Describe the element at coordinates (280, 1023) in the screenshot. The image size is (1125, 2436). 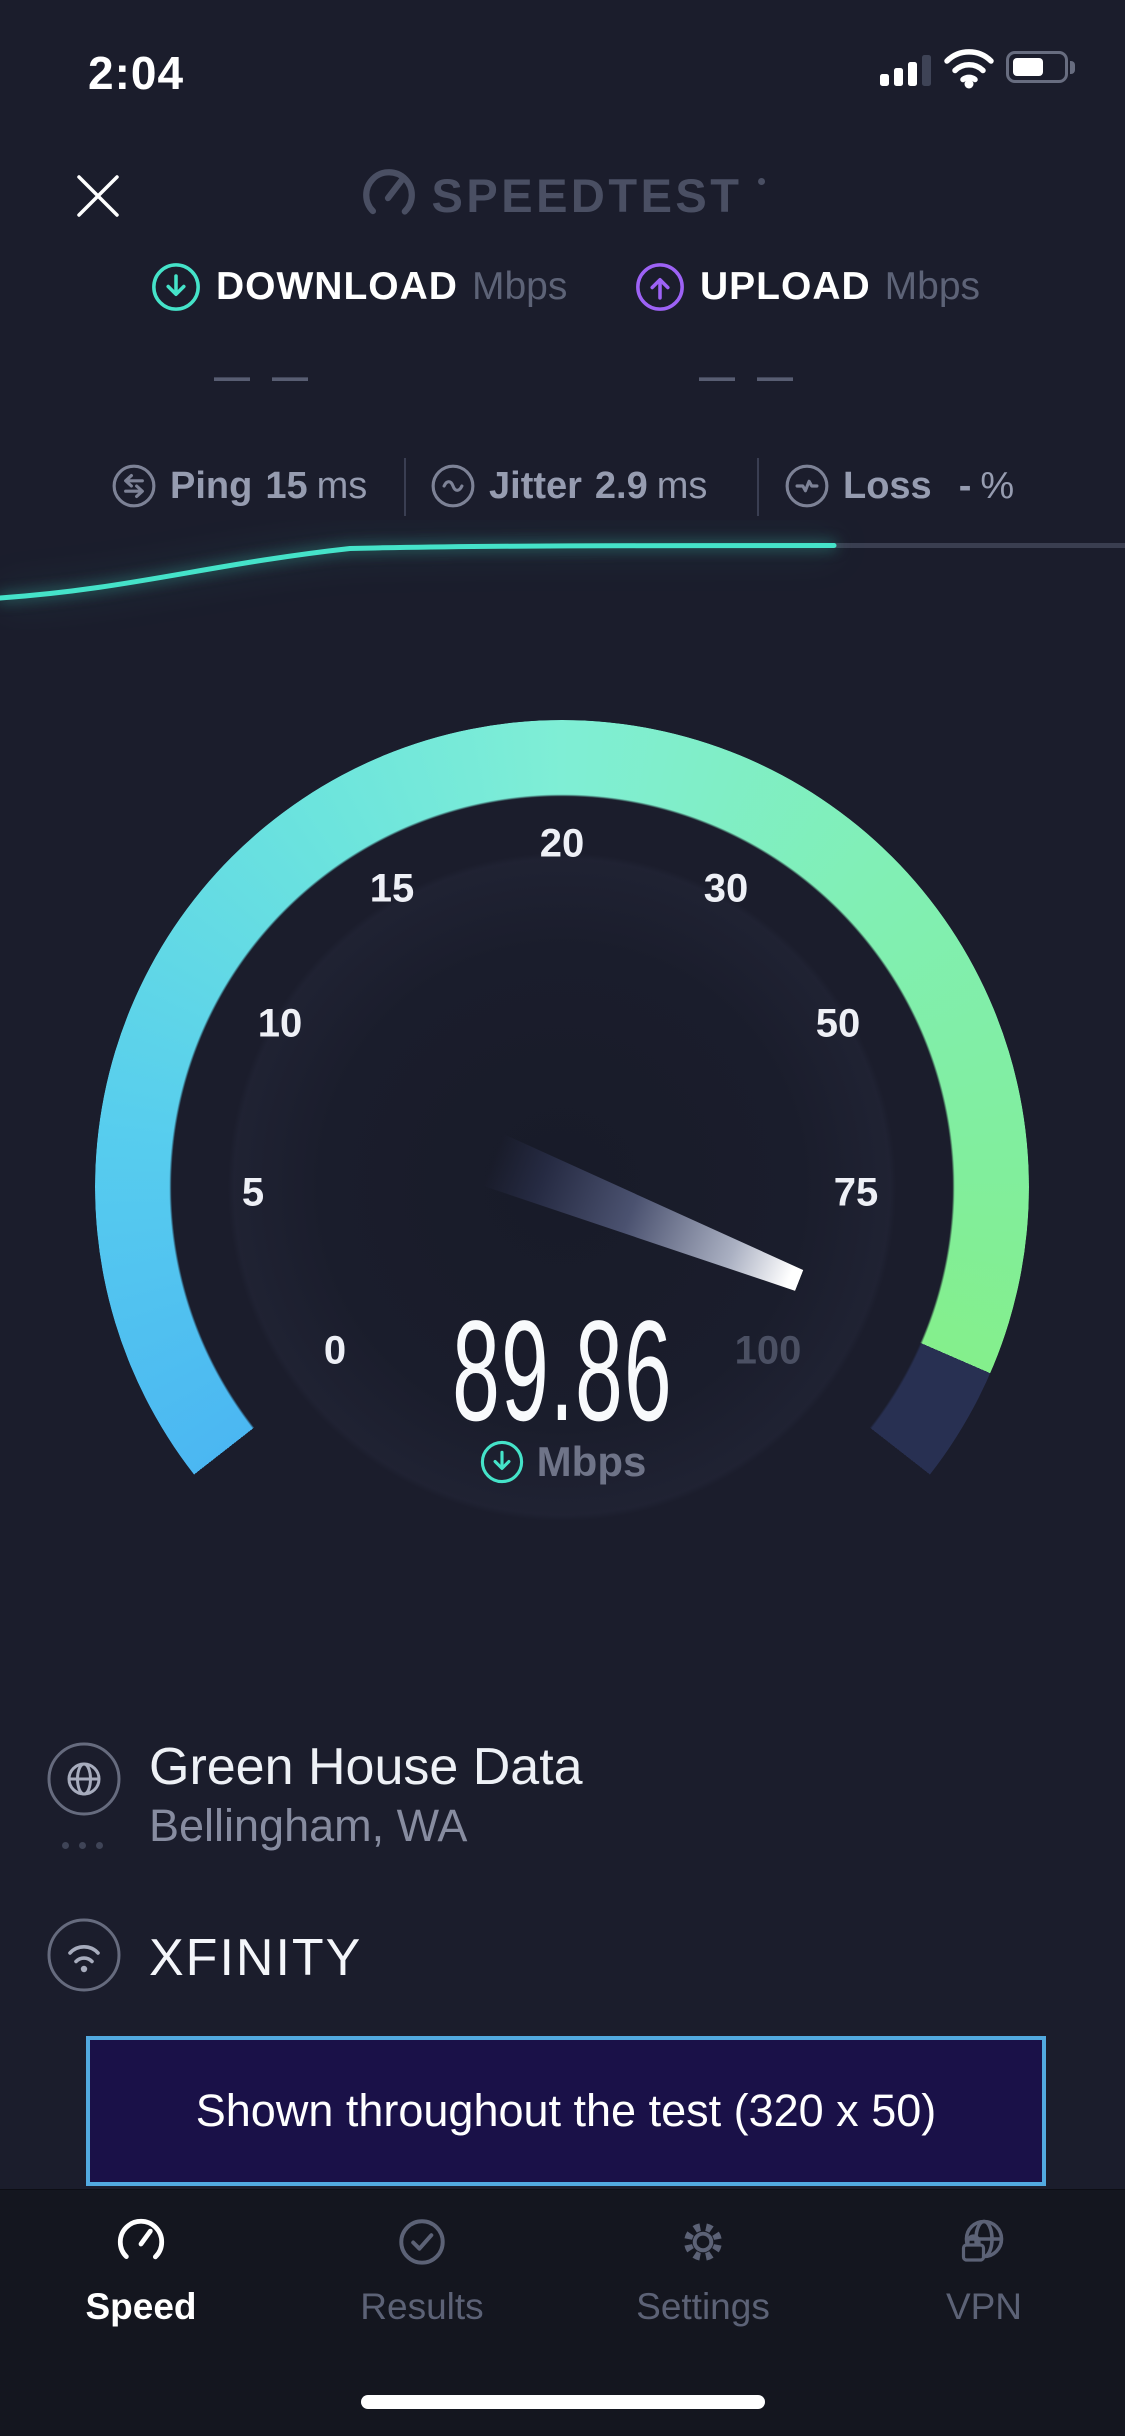
I see `gauge-tick-label: 10` at that location.